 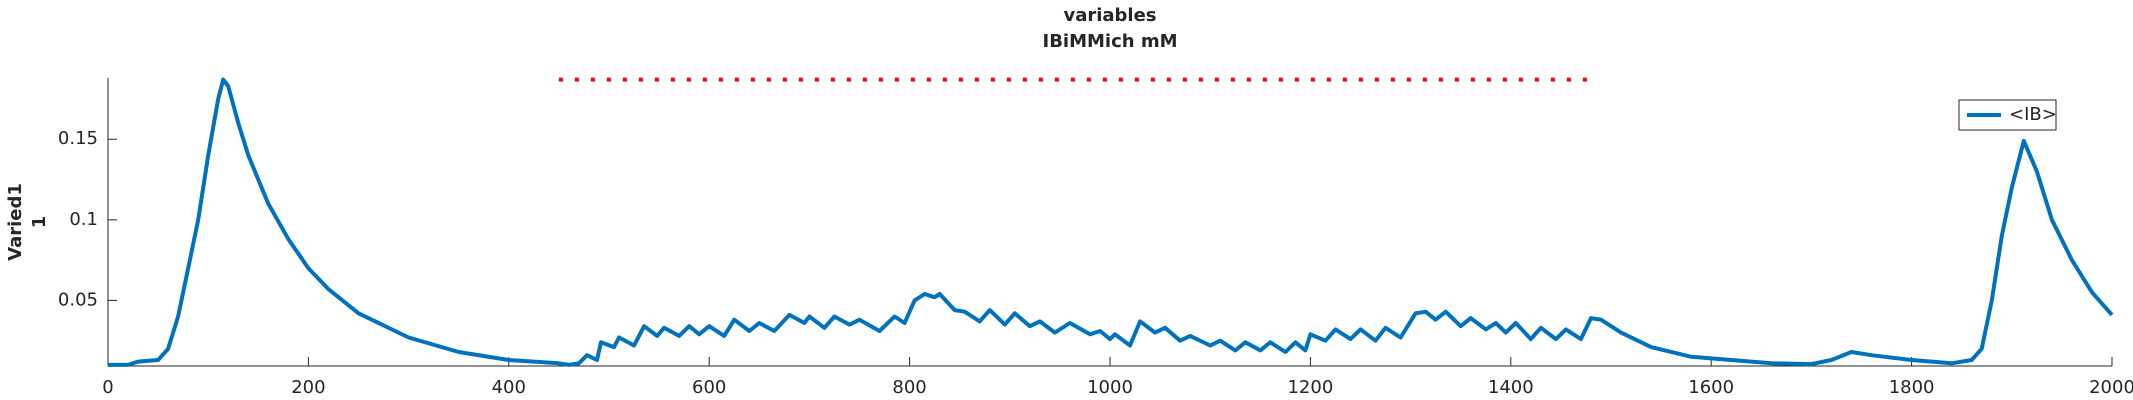 What do you see at coordinates (1310, 387) in the screenshot?
I see `x-tick-label: 1200` at bounding box center [1310, 387].